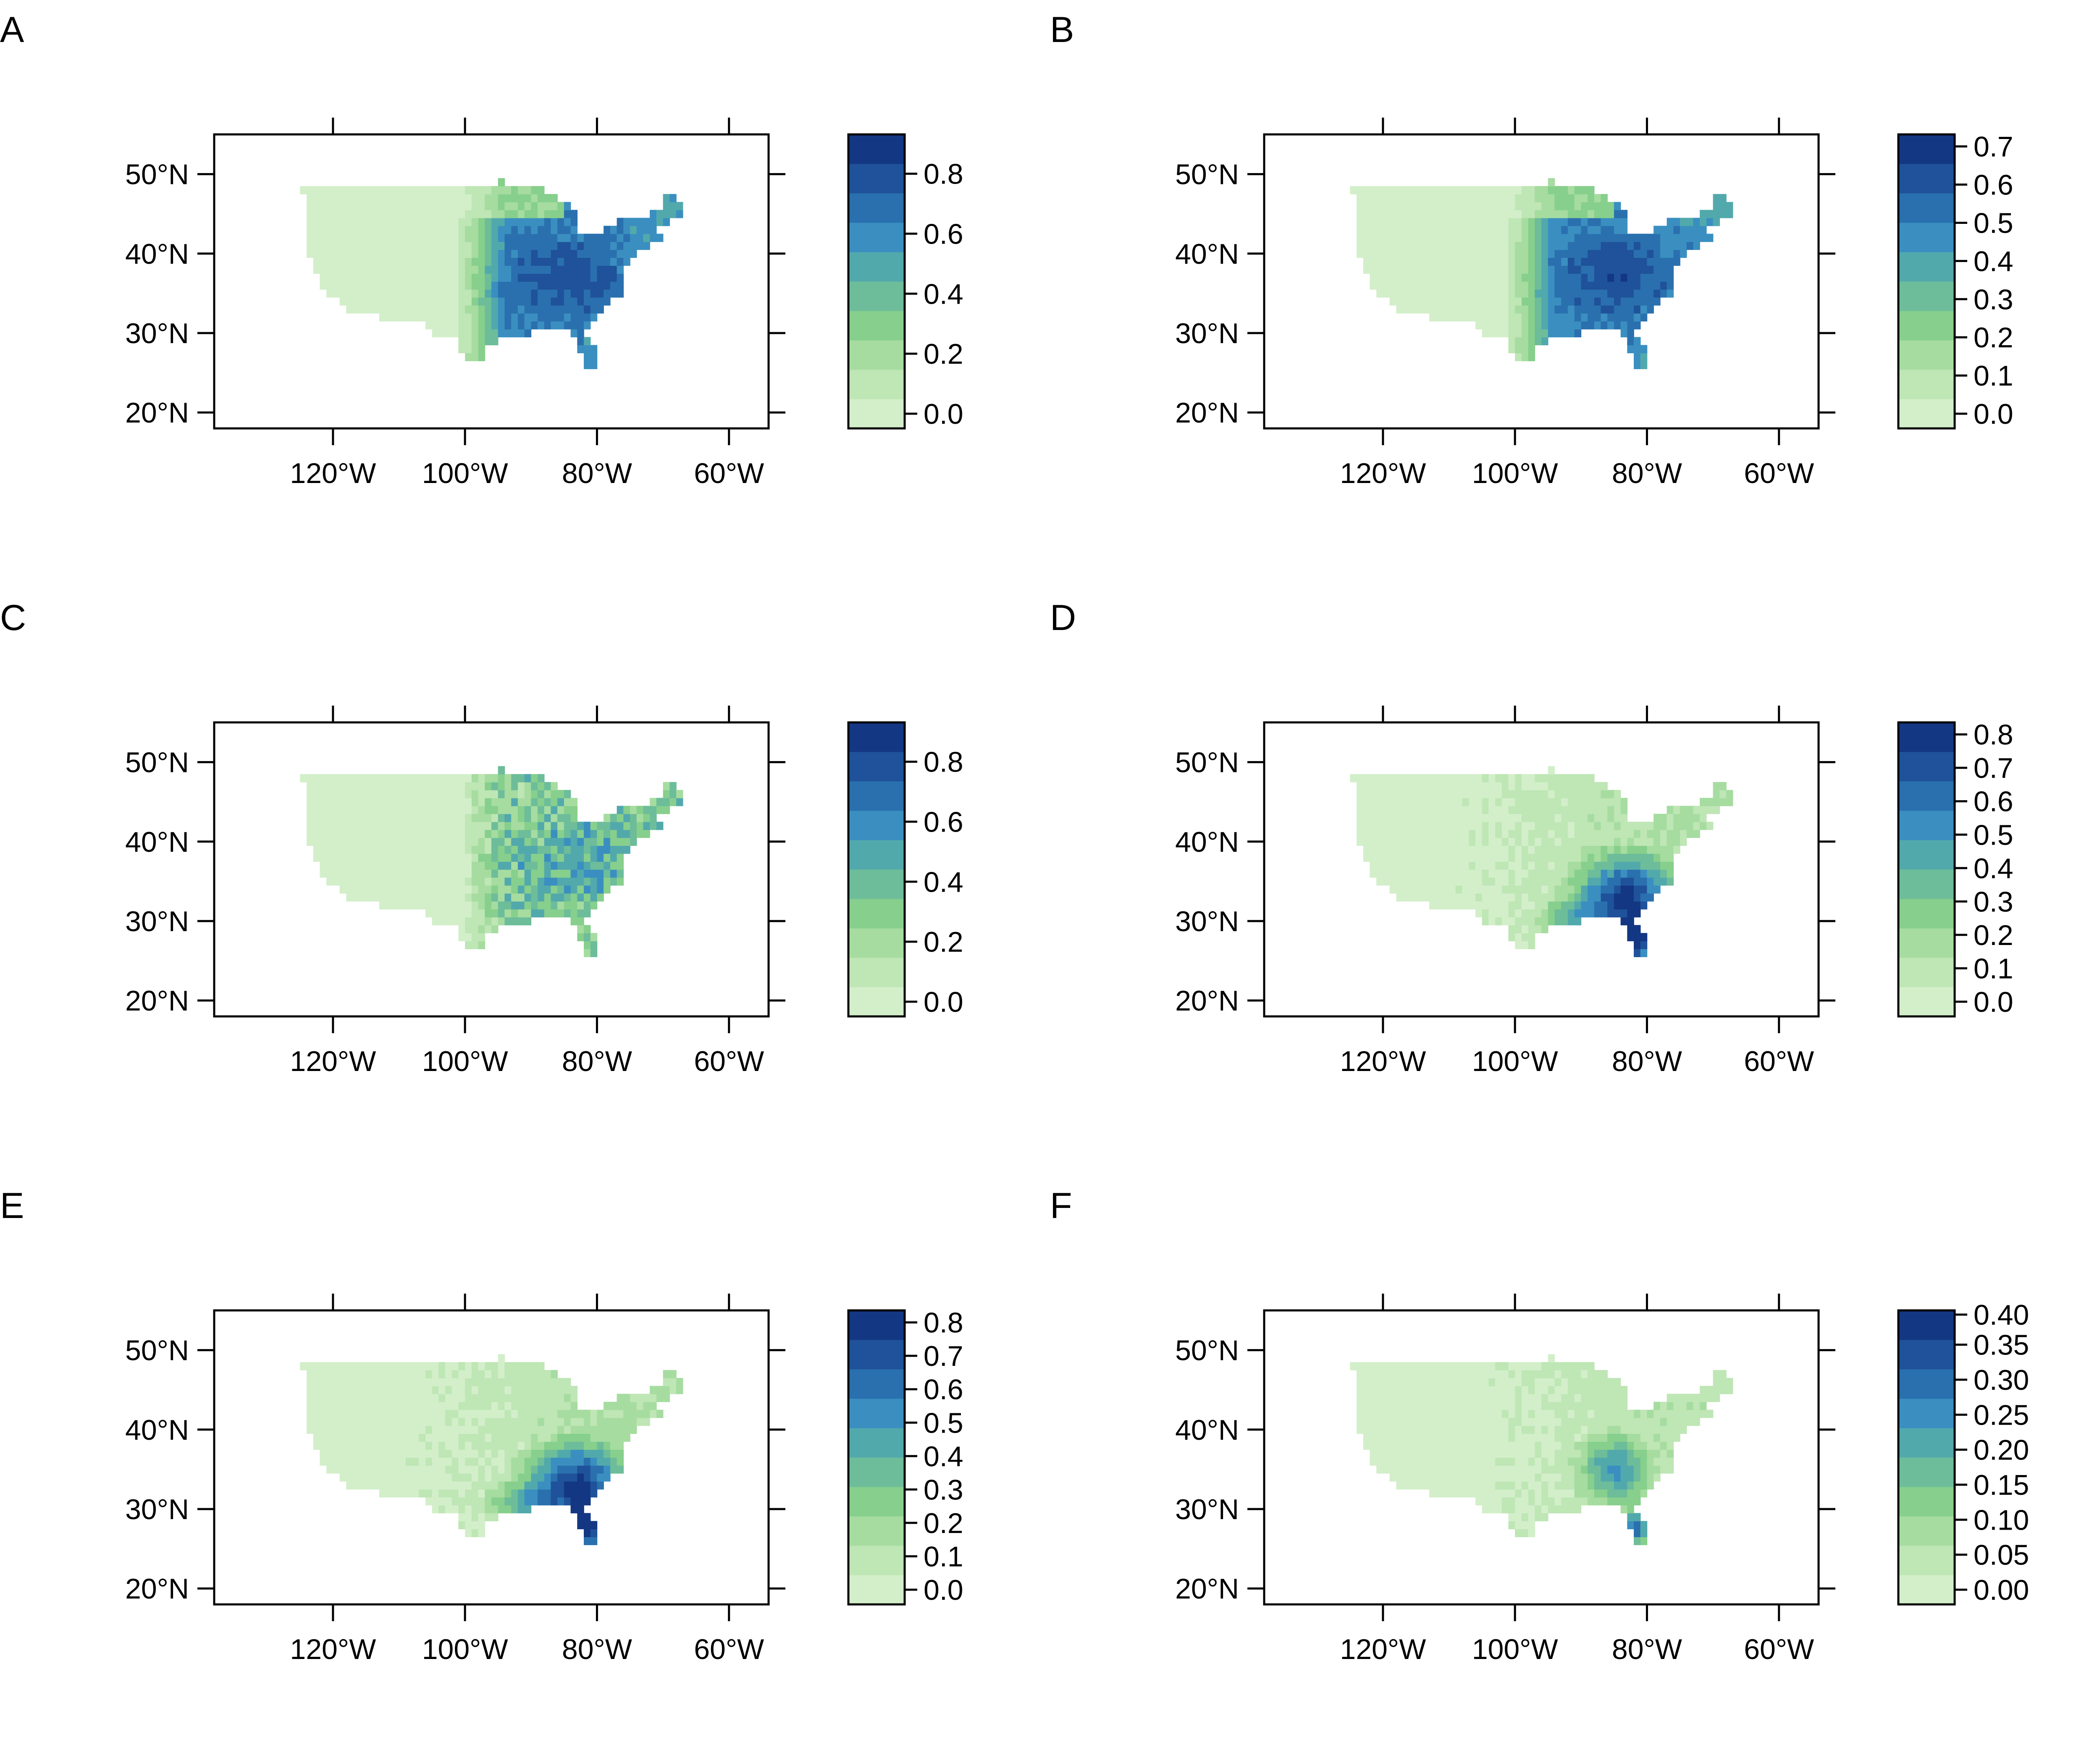  Describe the element at coordinates (1993, 869) in the screenshot. I see `legend-tick-label: 0.4` at that location.